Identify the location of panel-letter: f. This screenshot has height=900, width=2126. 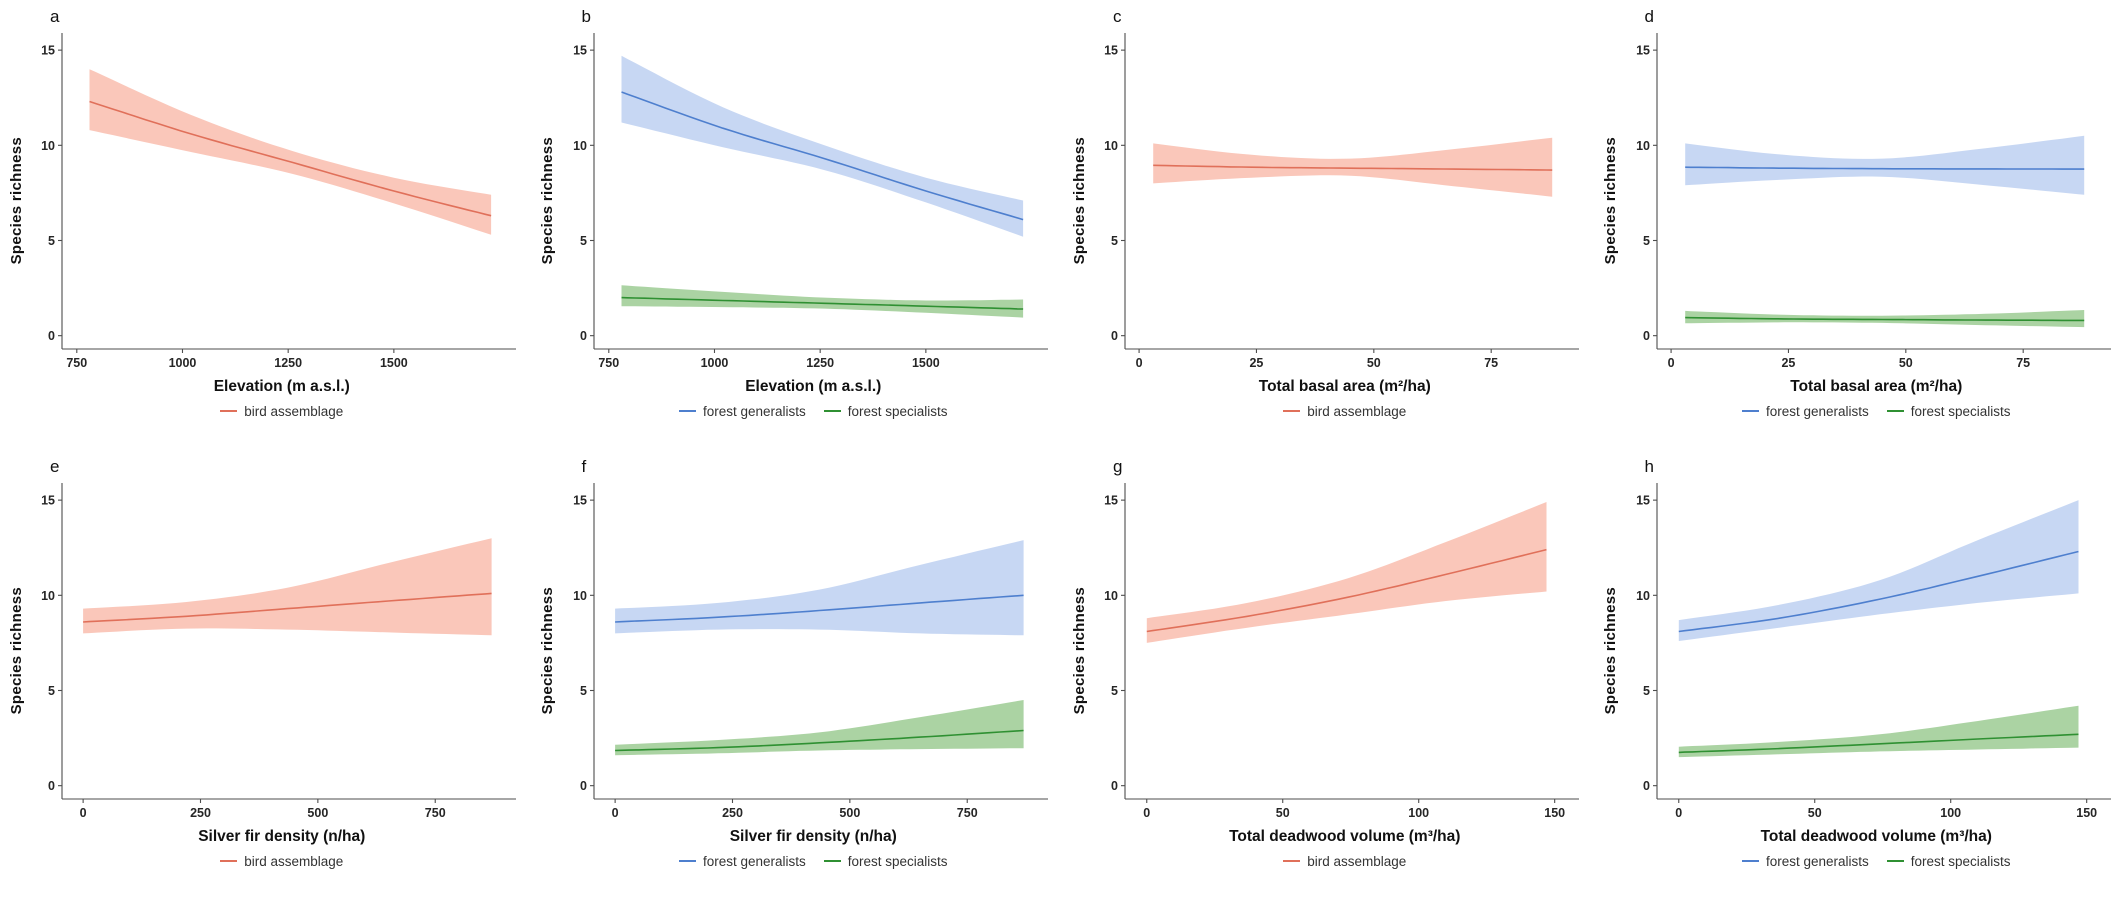
(584, 466).